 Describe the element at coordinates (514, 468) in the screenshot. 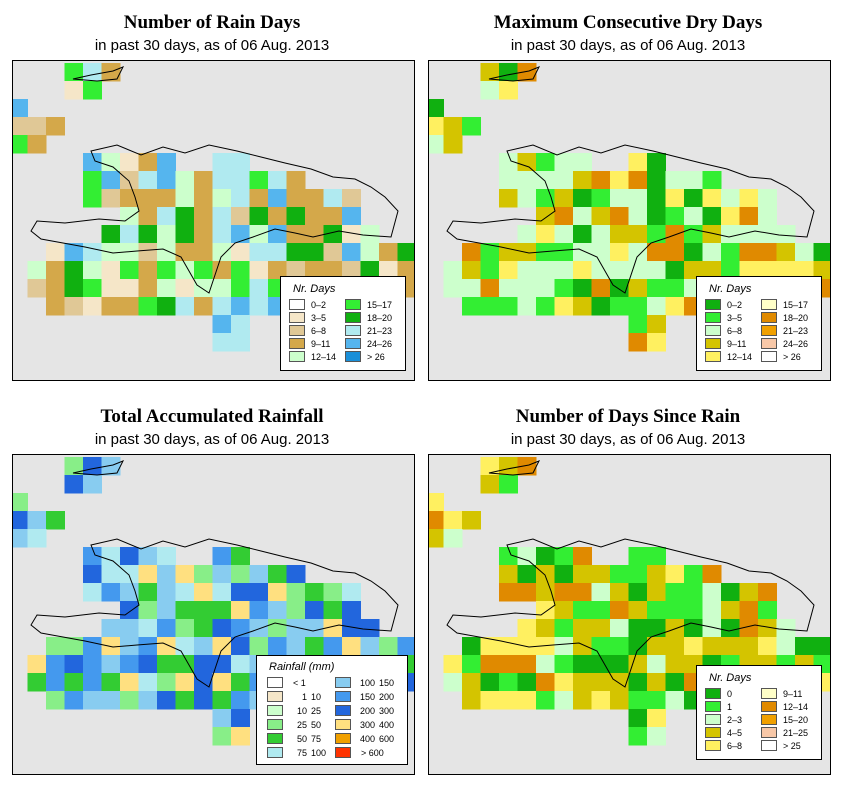

I see `islet-outline` at that location.